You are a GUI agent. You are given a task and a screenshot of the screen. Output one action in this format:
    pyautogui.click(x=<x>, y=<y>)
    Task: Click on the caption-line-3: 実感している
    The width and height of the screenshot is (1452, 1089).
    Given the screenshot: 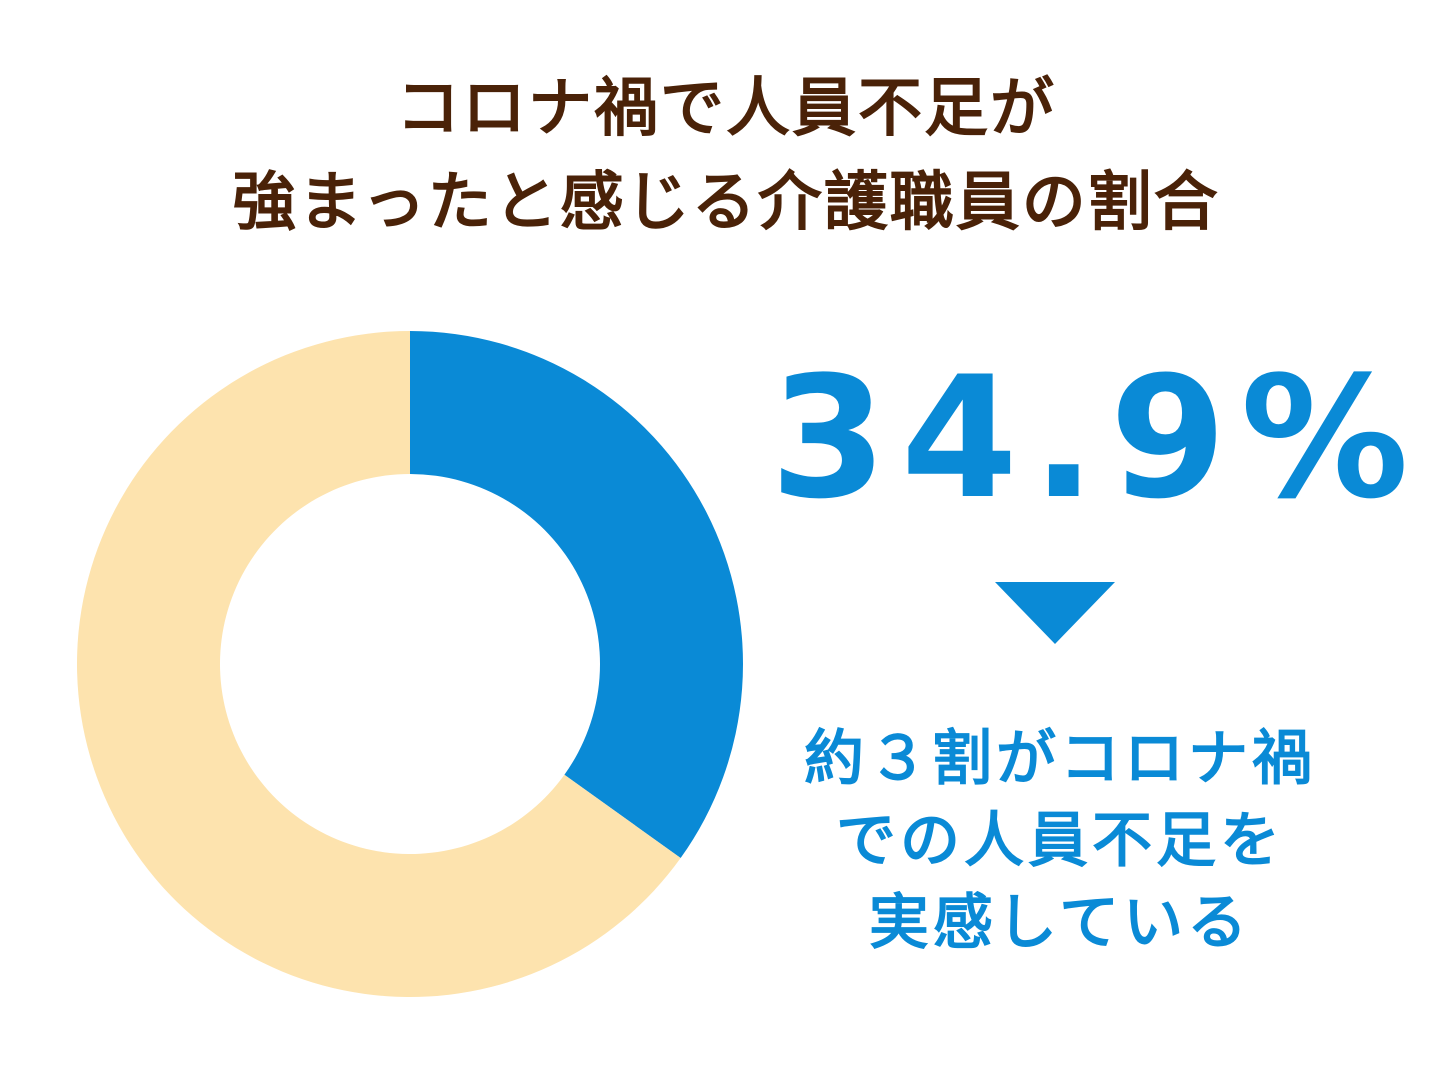 What is the action you would take?
    pyautogui.click(x=1060, y=923)
    